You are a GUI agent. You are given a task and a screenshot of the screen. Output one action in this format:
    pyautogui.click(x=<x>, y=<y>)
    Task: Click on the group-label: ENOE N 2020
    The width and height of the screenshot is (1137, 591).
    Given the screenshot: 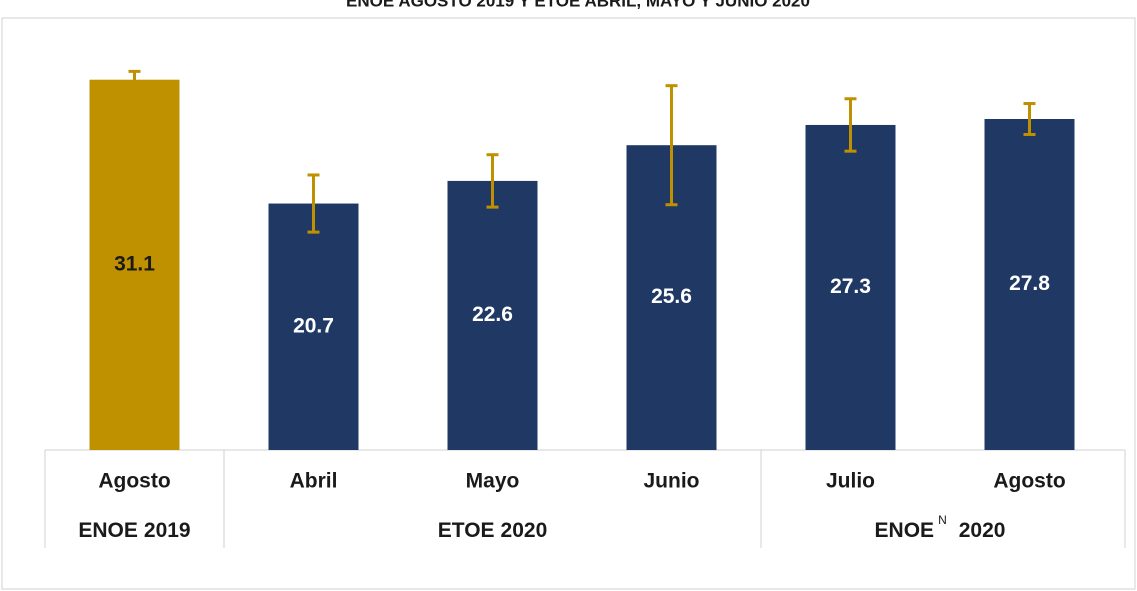 What is the action you would take?
    pyautogui.click(x=940, y=527)
    